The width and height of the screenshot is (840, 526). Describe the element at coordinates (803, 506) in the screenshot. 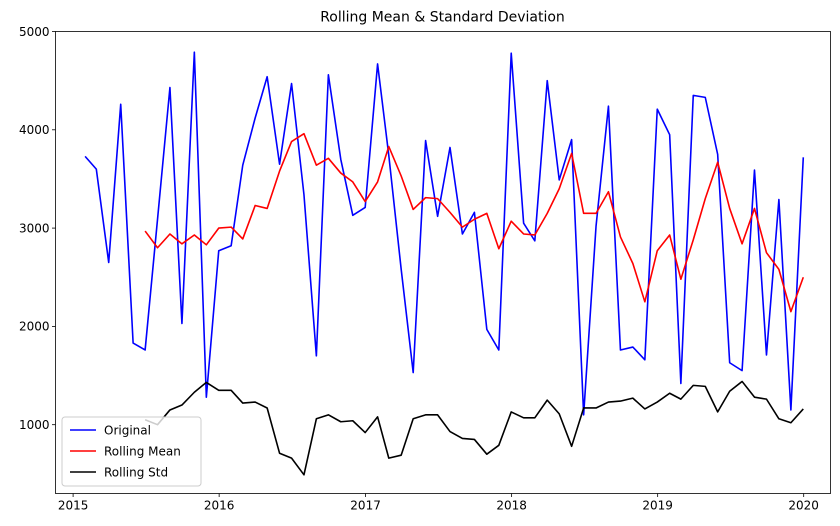

I see `x-tick-label: 2020` at that location.